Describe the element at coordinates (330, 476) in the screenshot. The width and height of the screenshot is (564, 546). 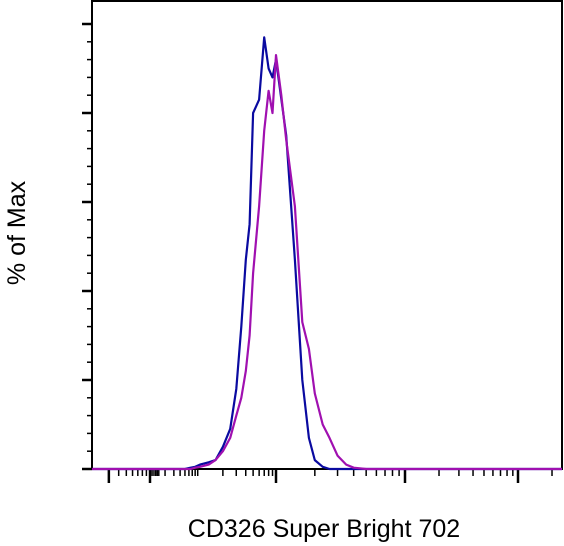
I see `x-axis-ticks` at that location.